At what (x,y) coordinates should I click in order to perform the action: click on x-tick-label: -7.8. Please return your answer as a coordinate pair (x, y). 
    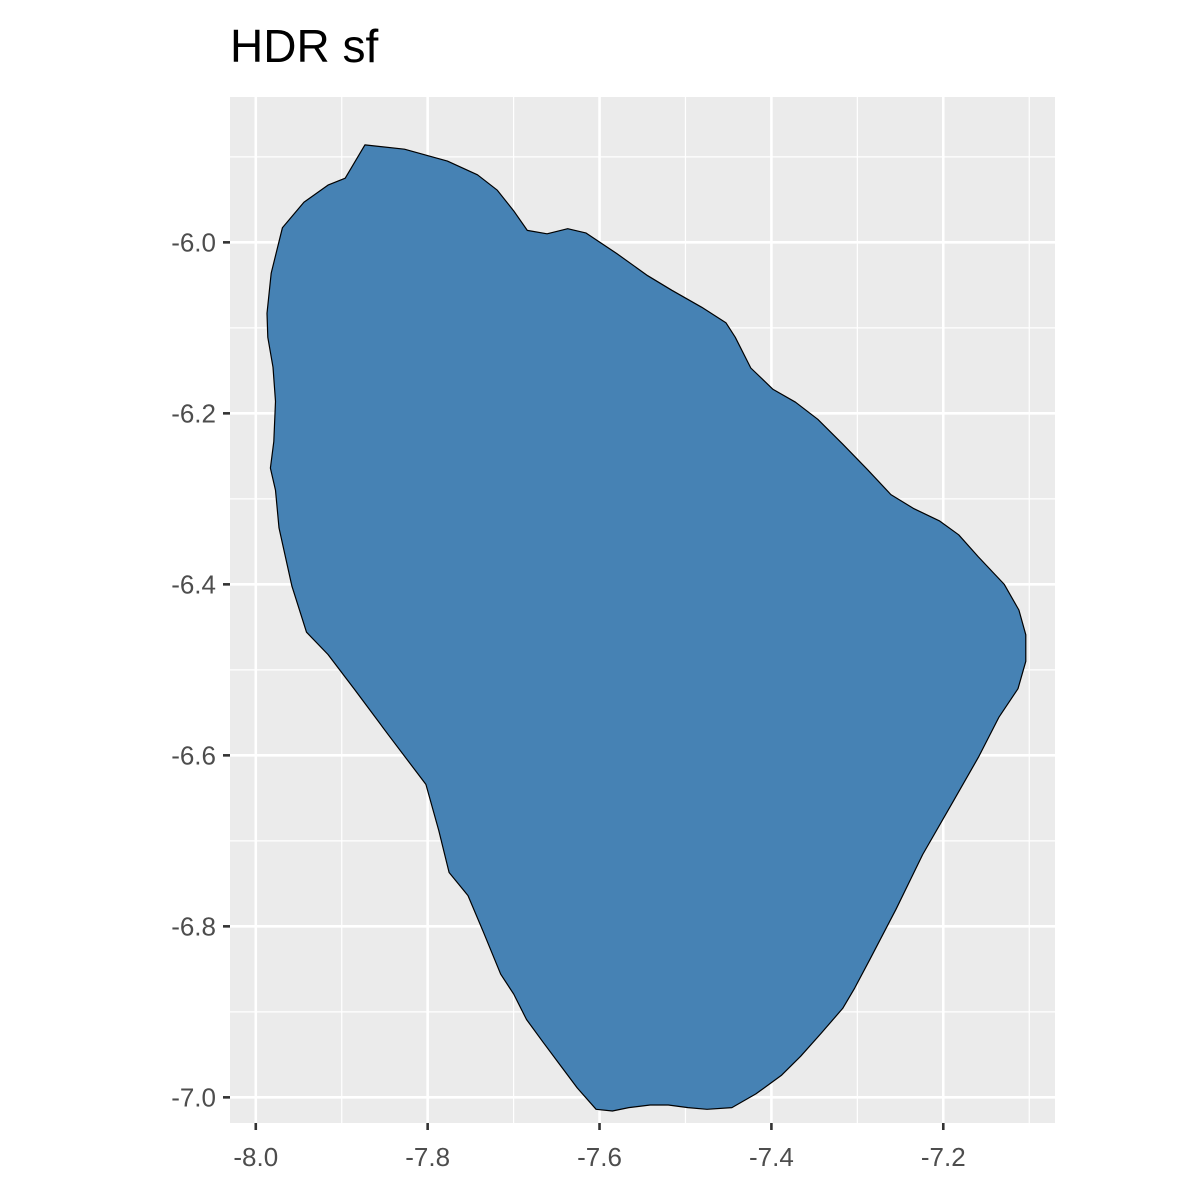
    Looking at the image, I should click on (427, 1157).